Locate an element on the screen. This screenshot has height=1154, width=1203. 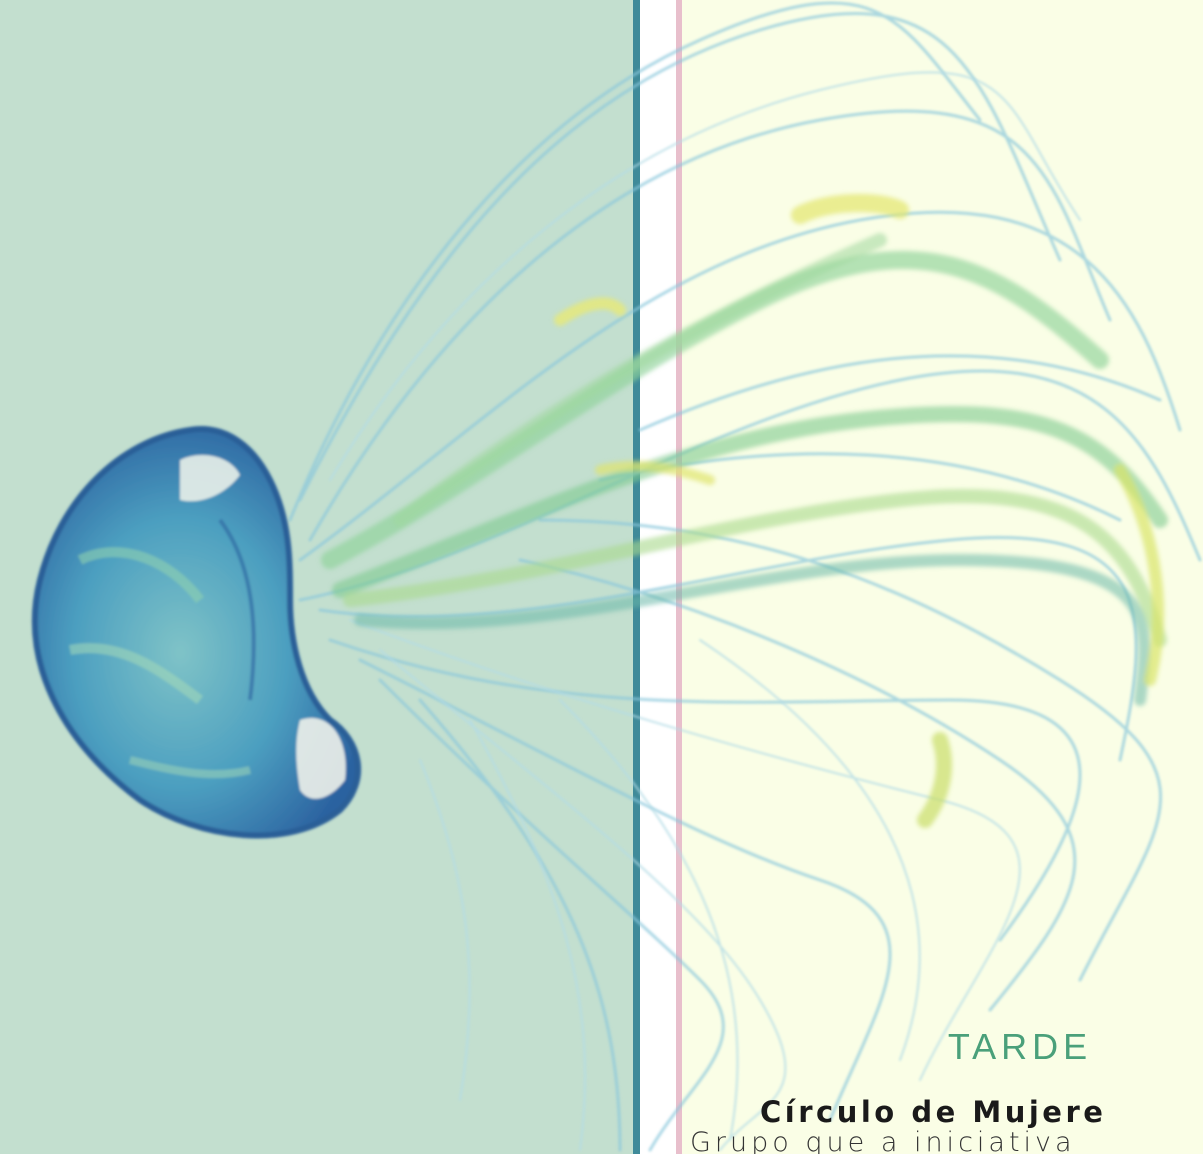
subtitle-circulo: Círculo de Mujere is located at coordinates (933, 1112).